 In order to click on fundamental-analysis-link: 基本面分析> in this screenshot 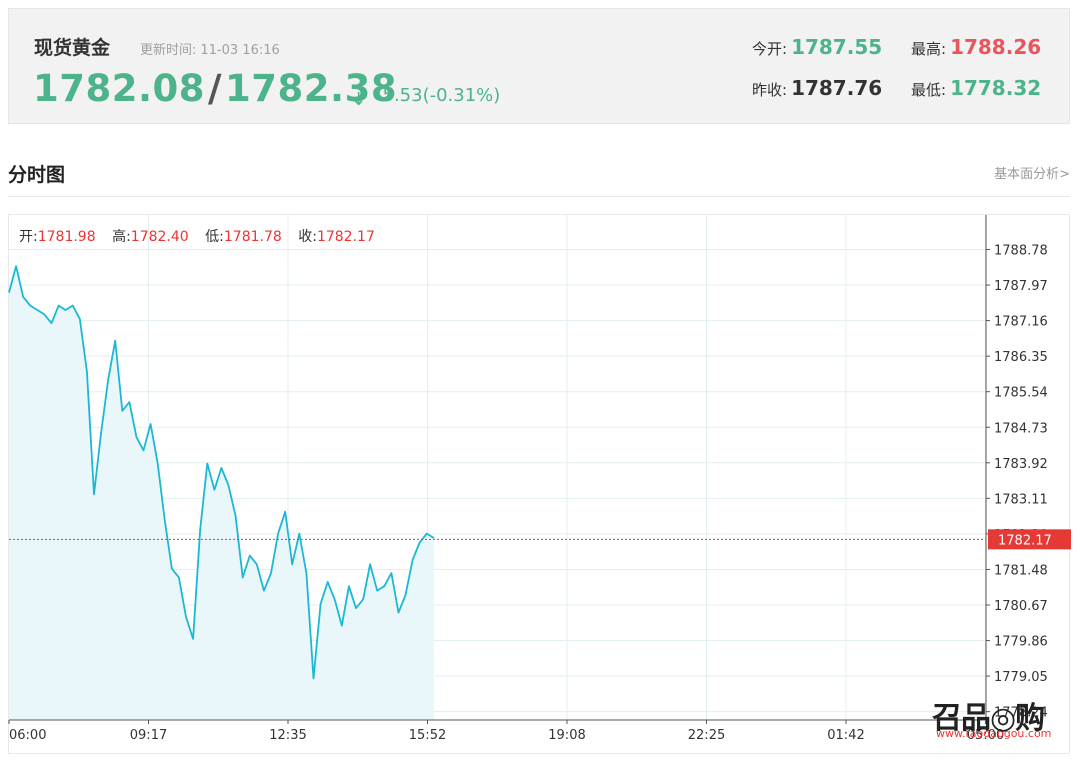, I will do `click(1032, 174)`.